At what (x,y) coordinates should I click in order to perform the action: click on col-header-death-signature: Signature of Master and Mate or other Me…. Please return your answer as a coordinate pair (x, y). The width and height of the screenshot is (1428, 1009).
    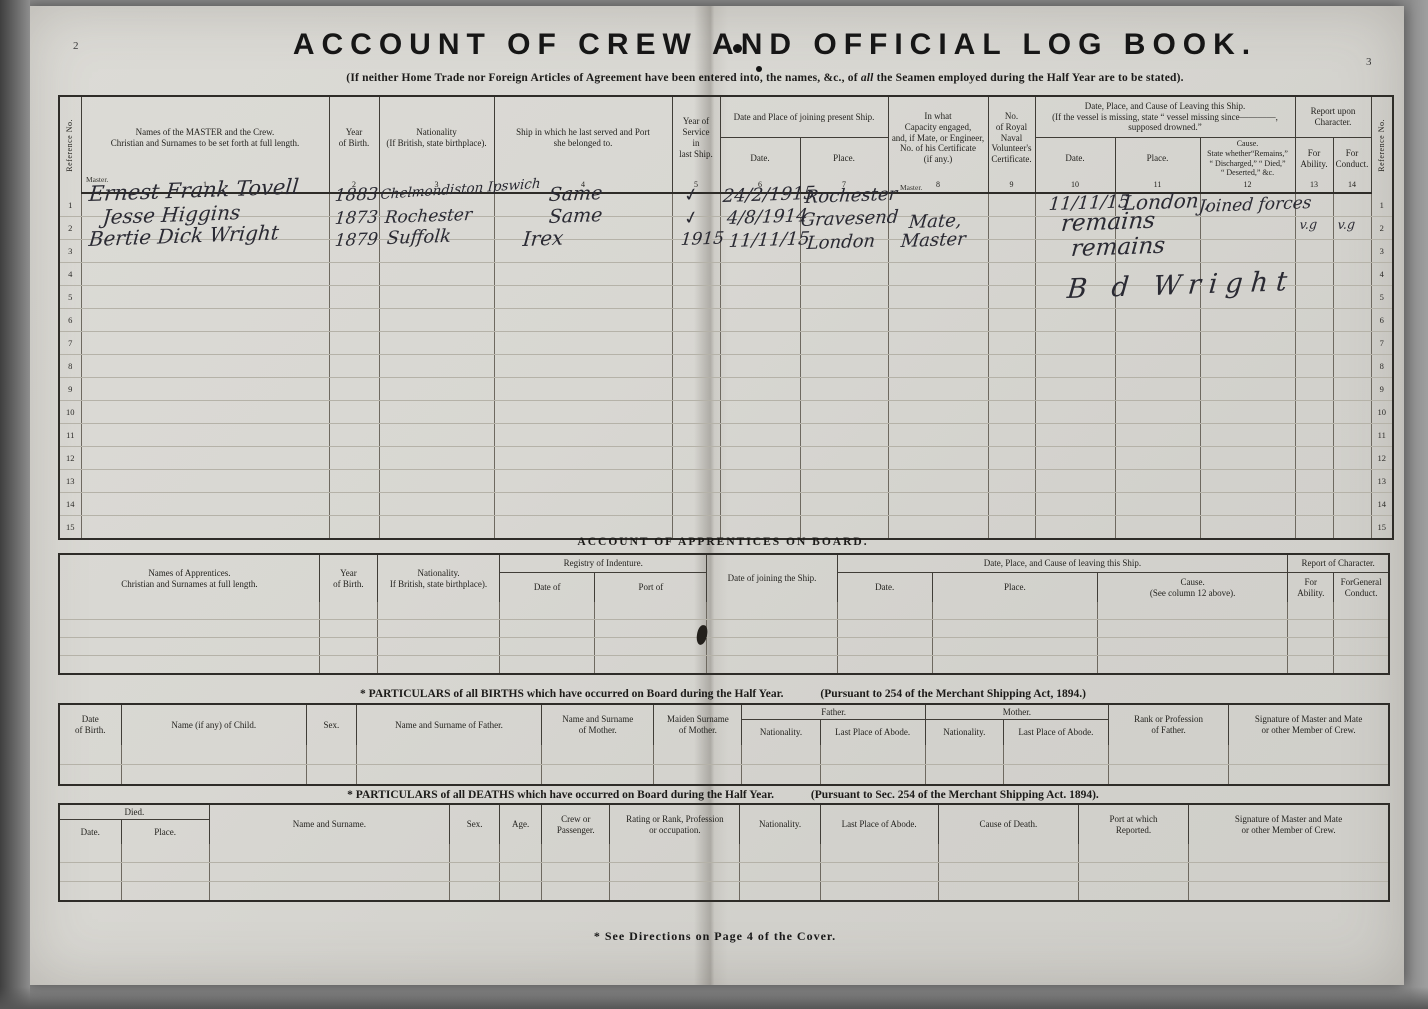
    Looking at the image, I should click on (1289, 823).